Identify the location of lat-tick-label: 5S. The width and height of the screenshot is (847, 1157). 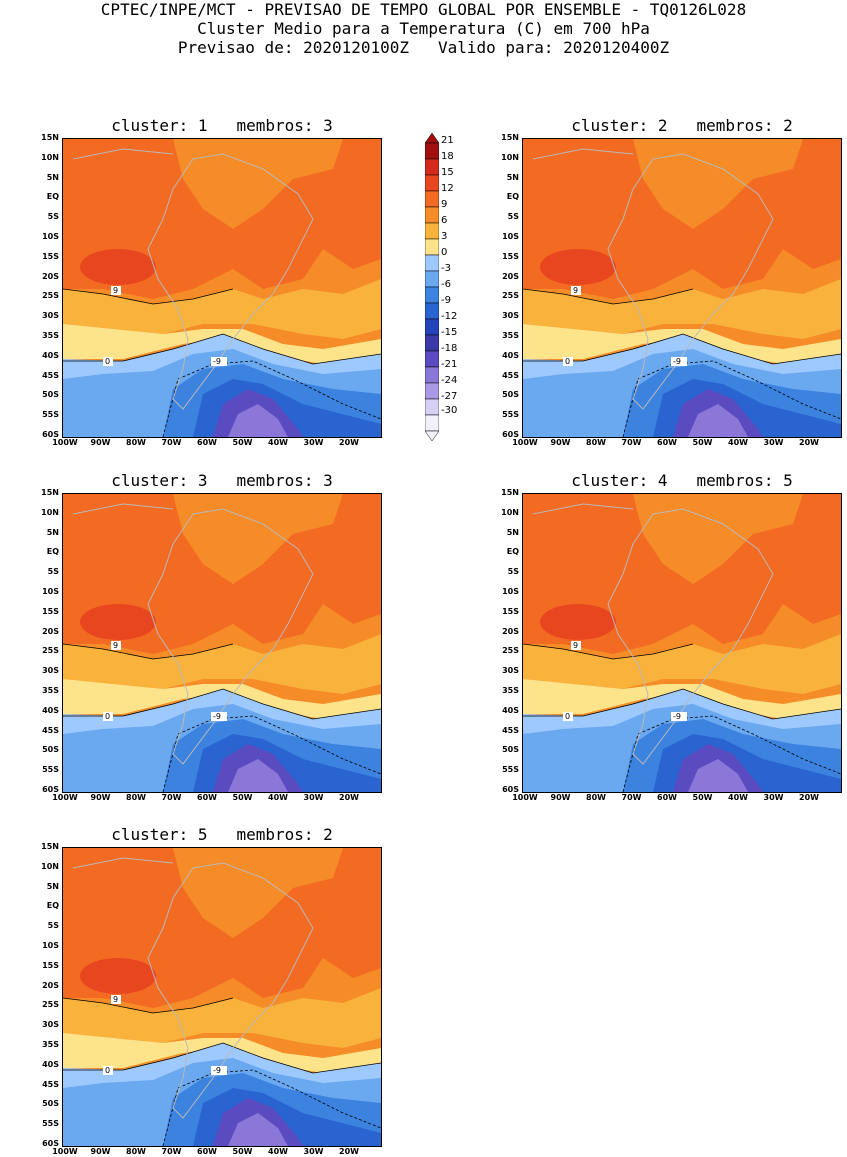
(513, 572).